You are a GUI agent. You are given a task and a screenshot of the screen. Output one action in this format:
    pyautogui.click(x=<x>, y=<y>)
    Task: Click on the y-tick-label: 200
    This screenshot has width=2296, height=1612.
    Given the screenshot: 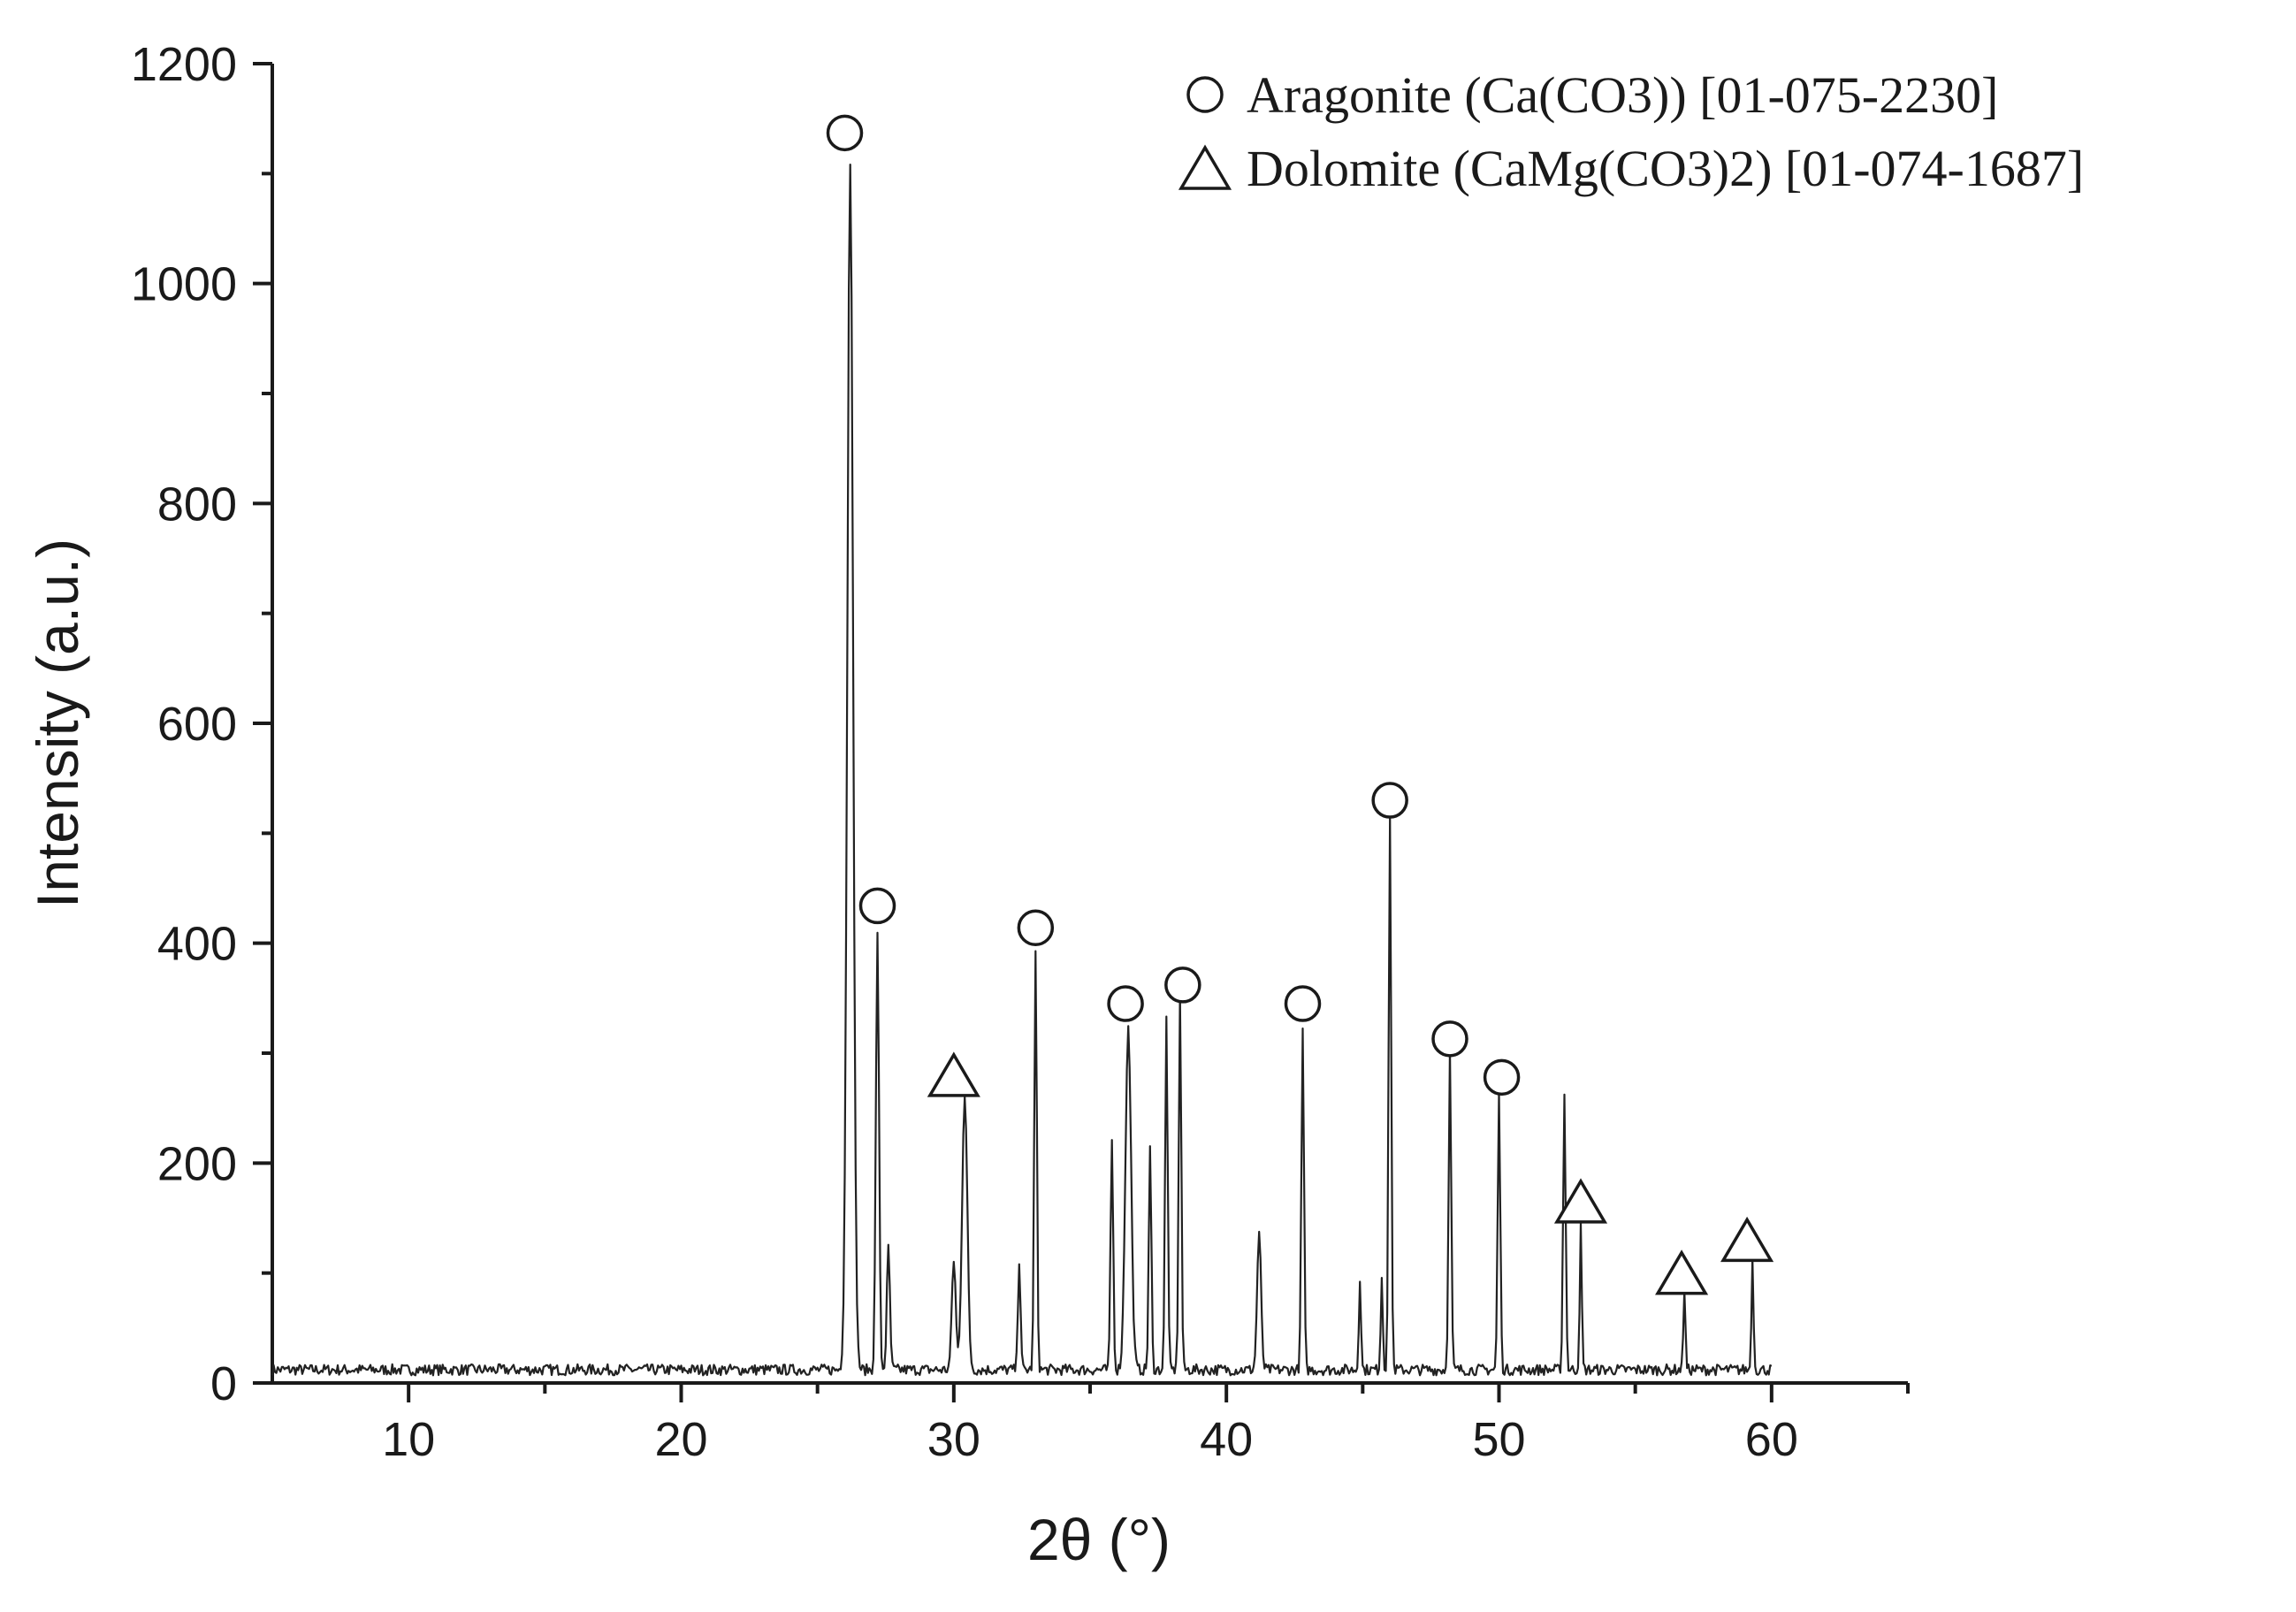 What is the action you would take?
    pyautogui.click(x=197, y=1163)
    